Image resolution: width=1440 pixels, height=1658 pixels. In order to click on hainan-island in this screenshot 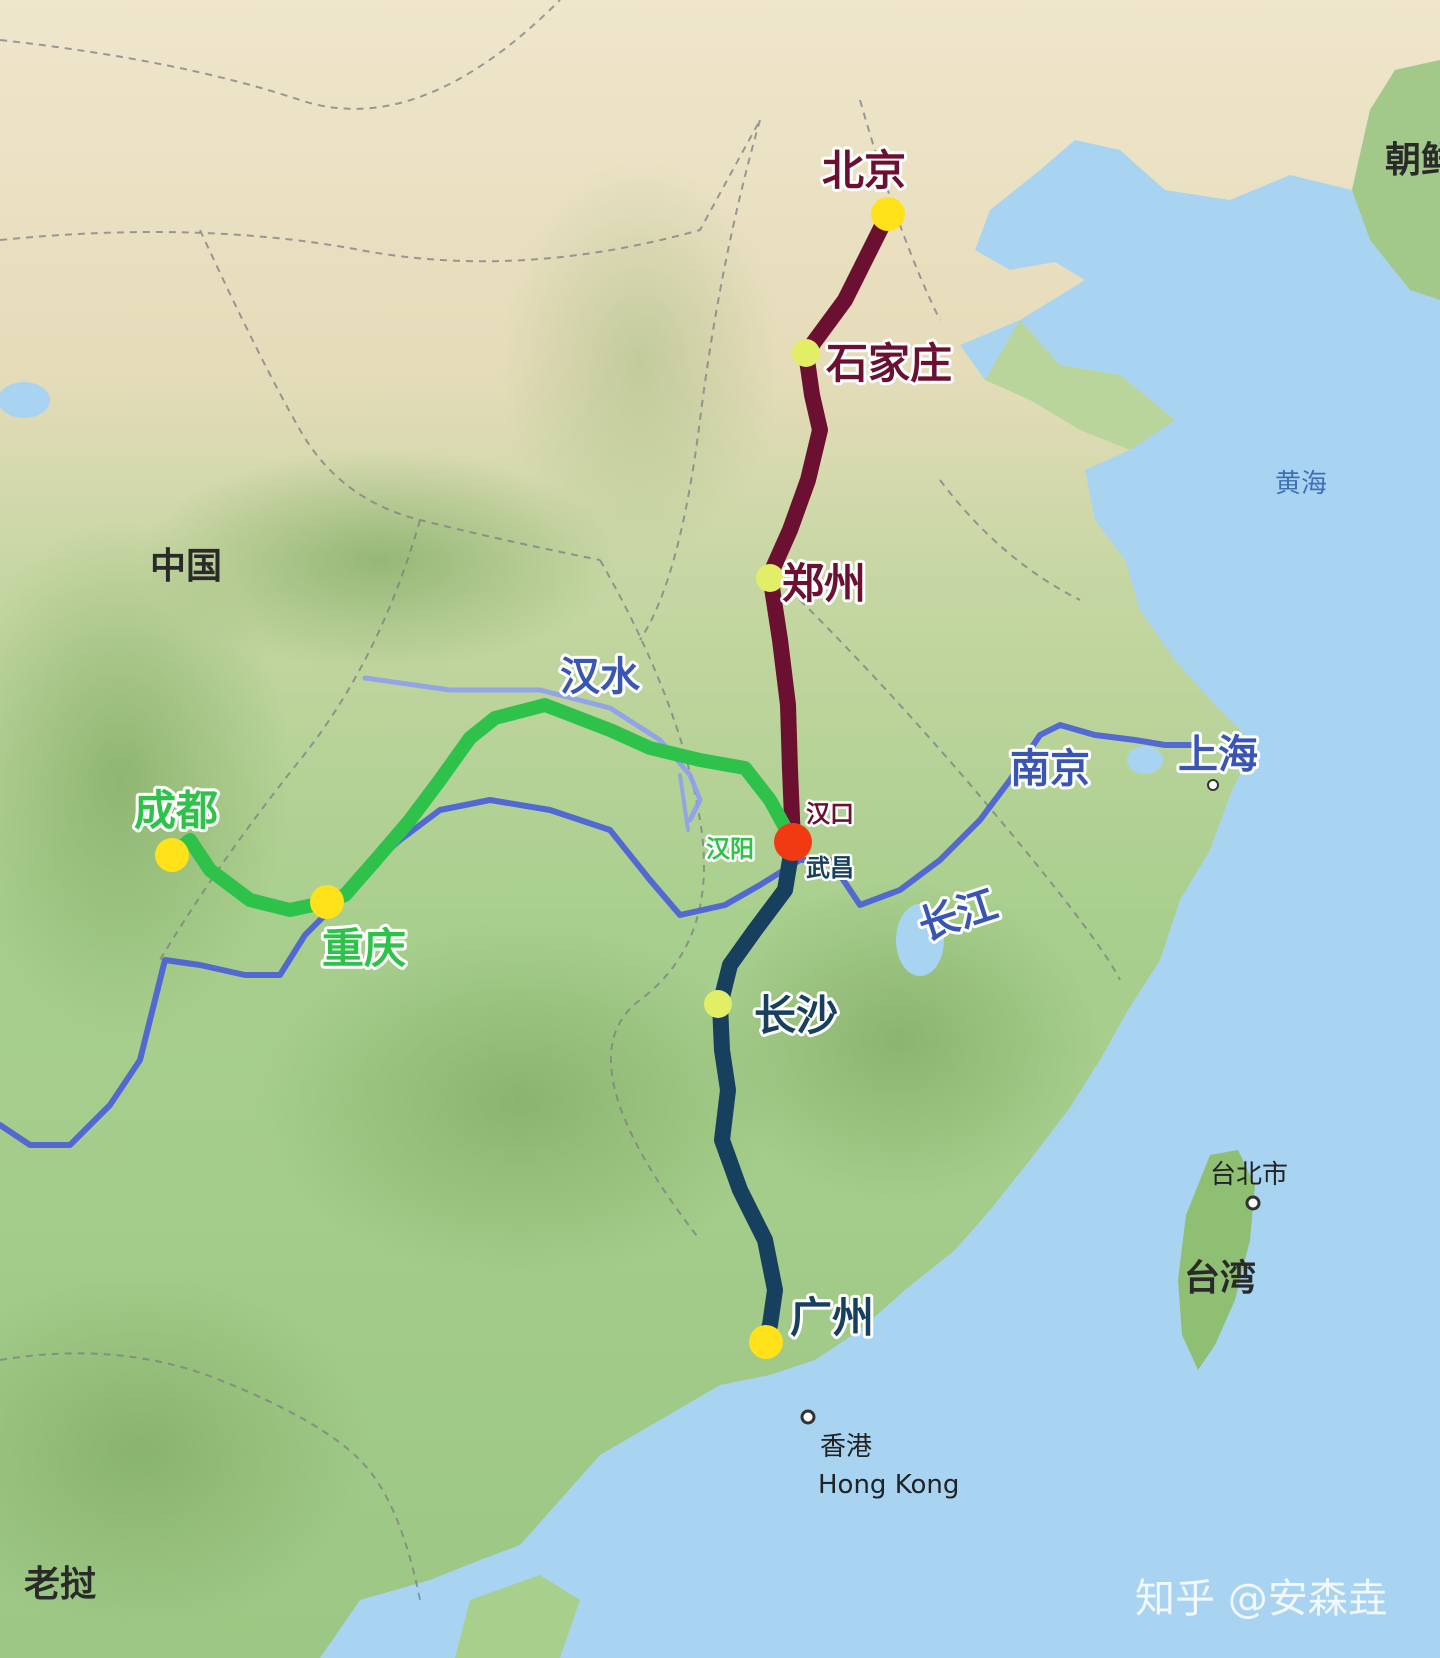, I will do `click(517, 1616)`.